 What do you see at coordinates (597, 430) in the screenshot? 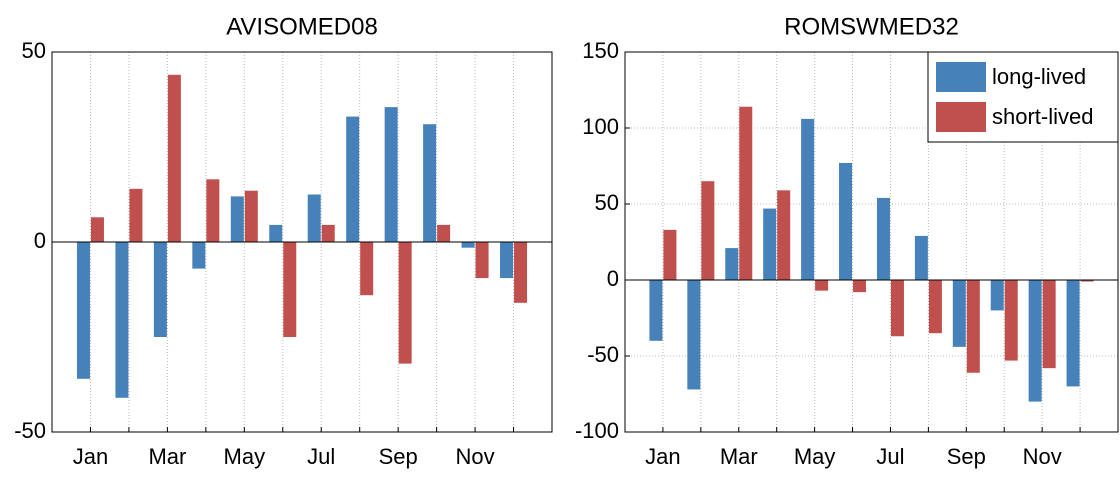
I see `y-tick-label: -100` at bounding box center [597, 430].